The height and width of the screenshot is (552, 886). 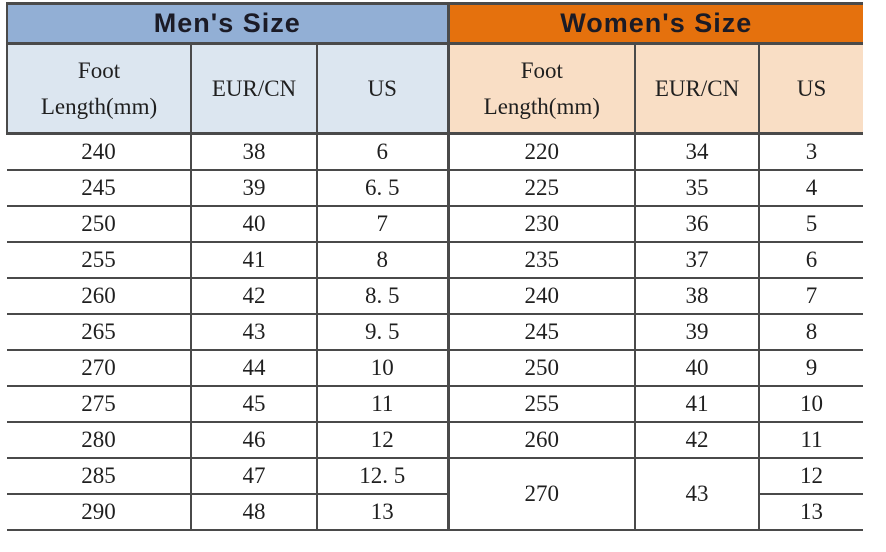 I want to click on men-eur-cn-cell: 42, so click(x=254, y=295).